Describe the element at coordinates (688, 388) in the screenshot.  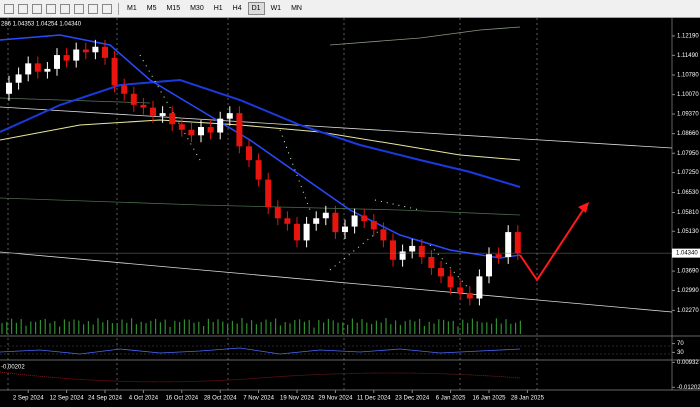
I see `panel-tick-label: -0.01202` at that location.